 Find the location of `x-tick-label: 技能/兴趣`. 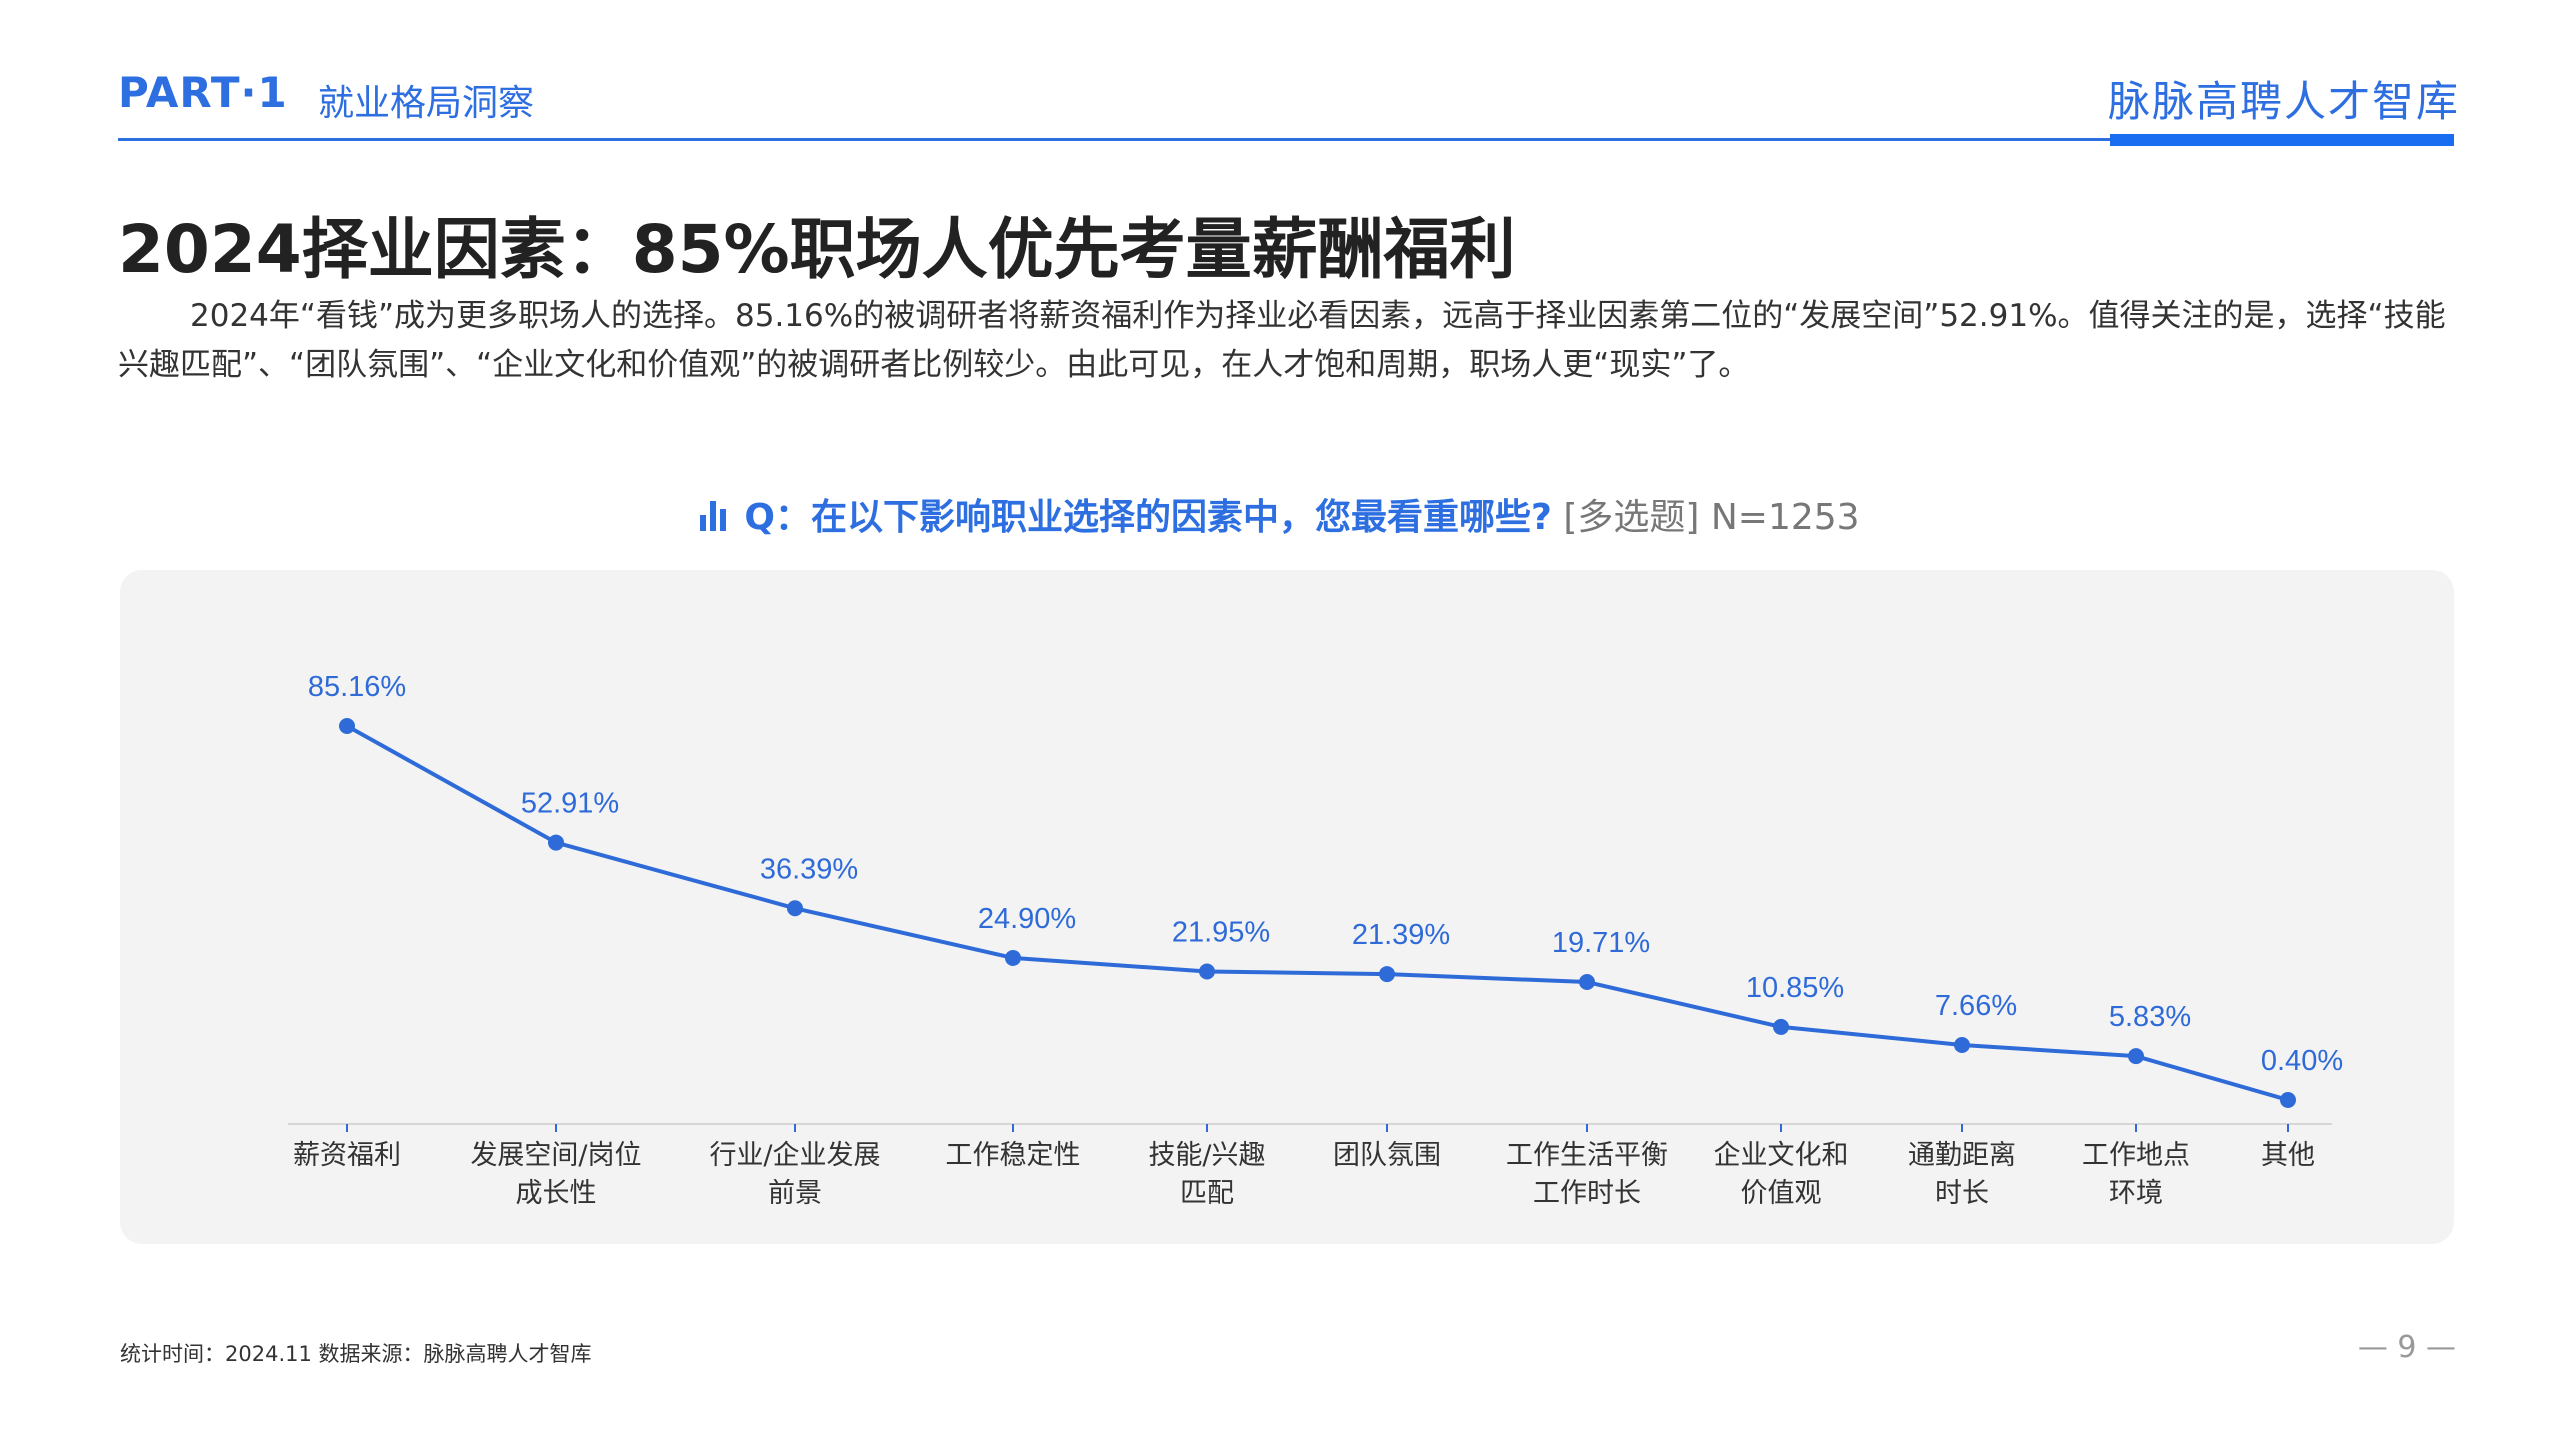

x-tick-label: 技能/兴趣 is located at coordinates (1206, 1155).